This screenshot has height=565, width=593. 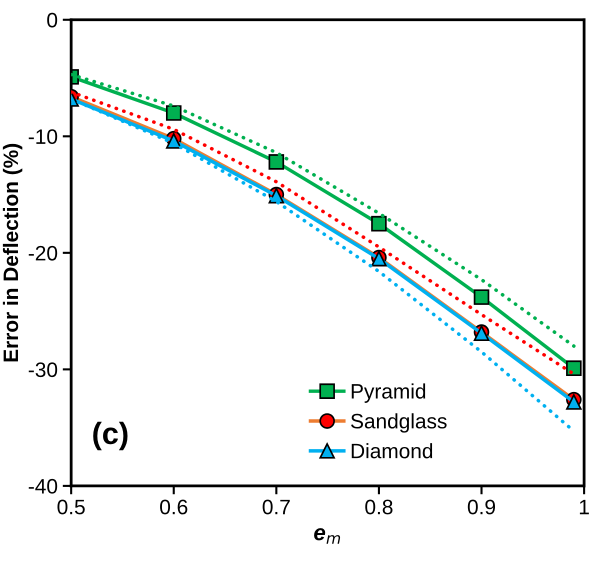 What do you see at coordinates (389, 393) in the screenshot?
I see `legend-label: Pyramid` at bounding box center [389, 393].